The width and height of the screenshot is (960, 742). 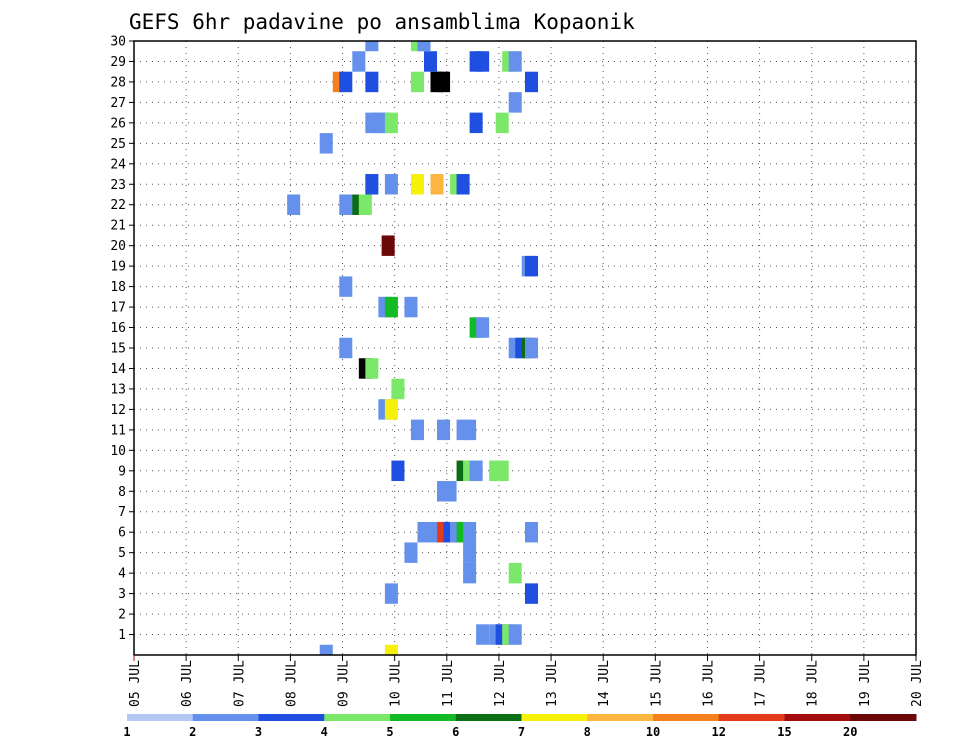 I want to click on x-tick-label: 07 JUL, so click(x=239, y=683).